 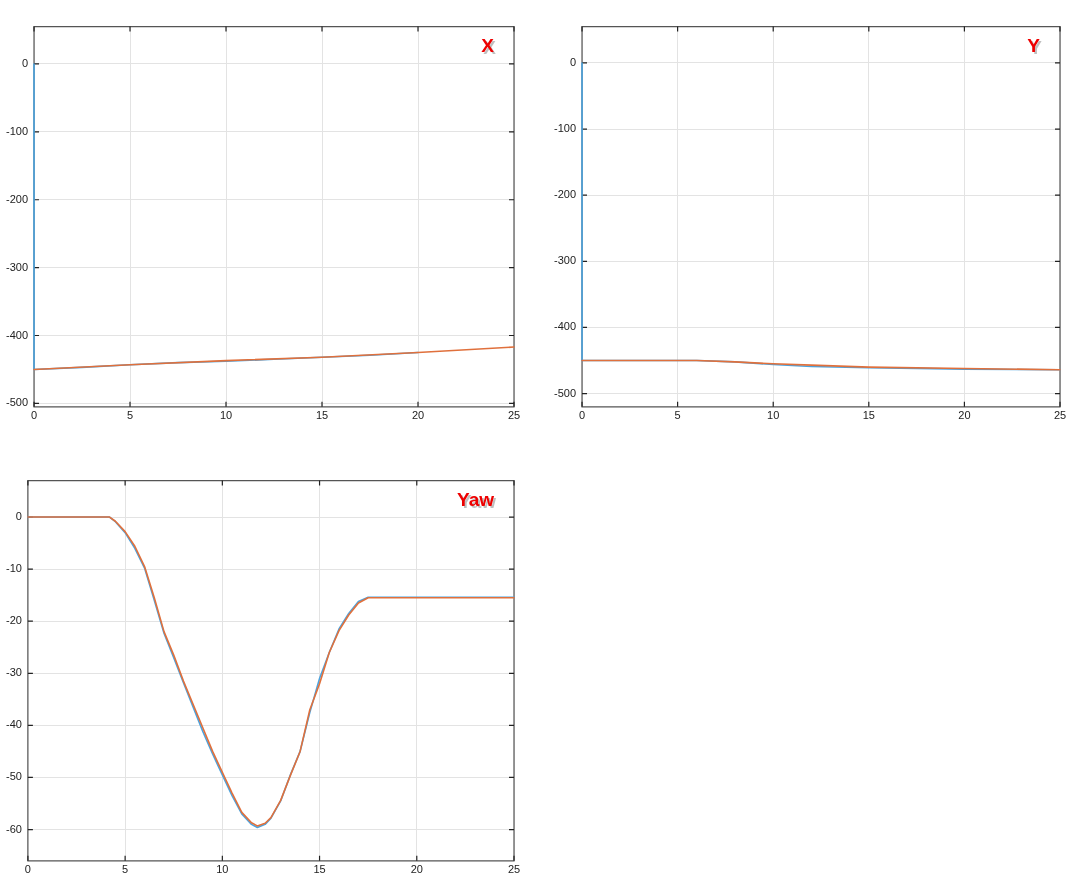 What do you see at coordinates (13, 672) in the screenshot?
I see `y-tick-label: -30` at bounding box center [13, 672].